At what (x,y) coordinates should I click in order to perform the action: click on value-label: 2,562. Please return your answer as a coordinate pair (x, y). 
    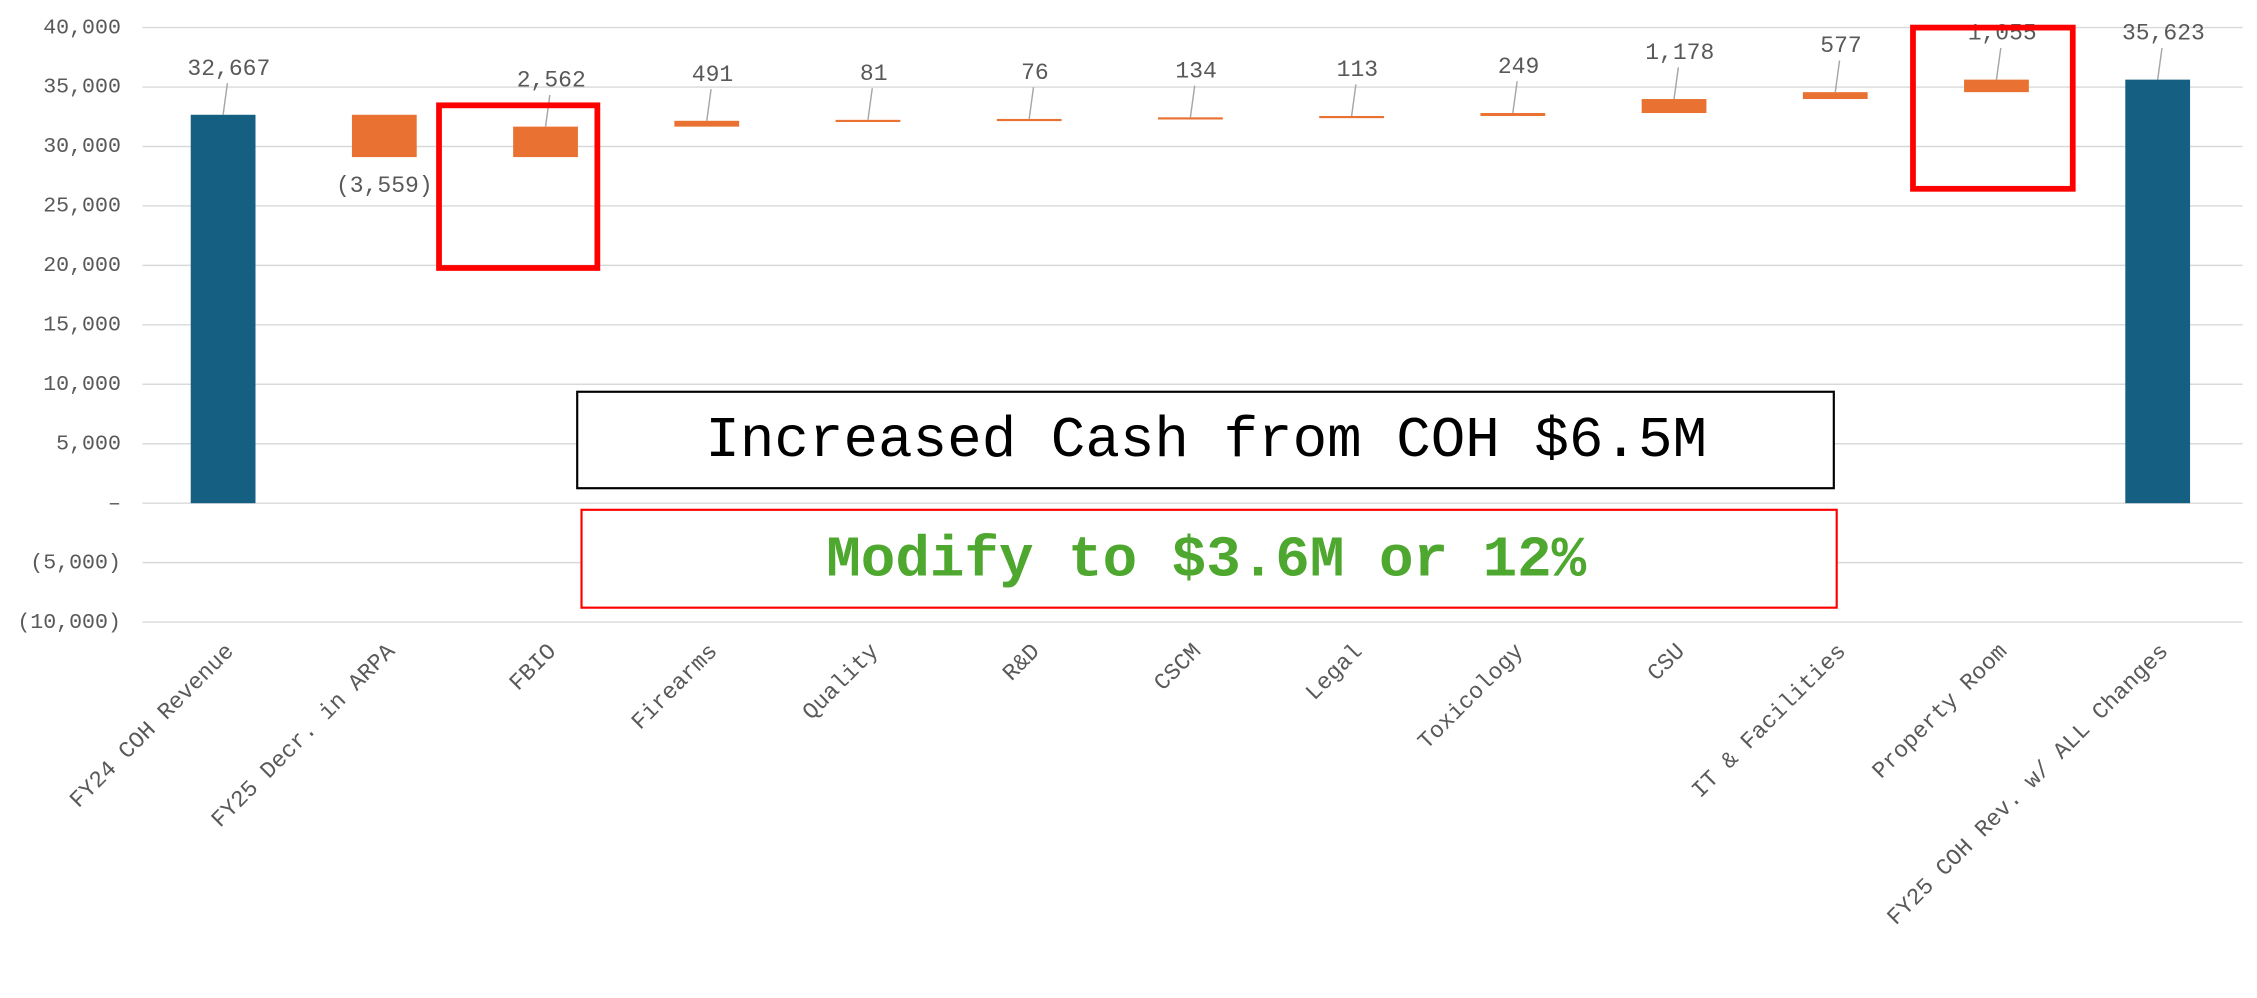
    Looking at the image, I should click on (551, 81).